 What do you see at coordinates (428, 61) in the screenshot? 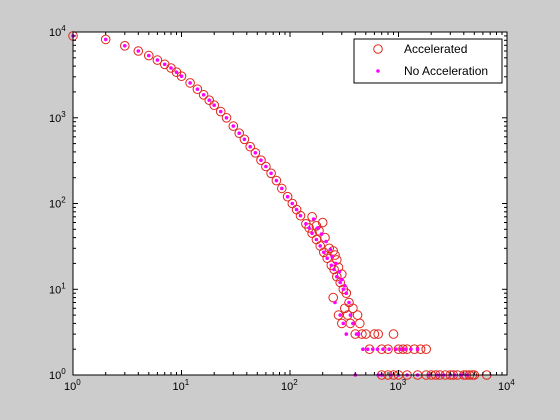
I see `legend: Accelerated No Acceleration` at bounding box center [428, 61].